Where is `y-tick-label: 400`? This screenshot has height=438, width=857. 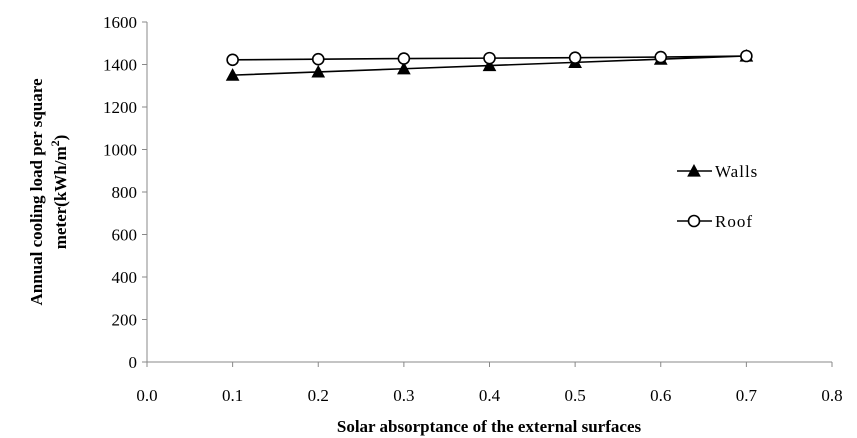
y-tick-label: 400 is located at coordinates (125, 277).